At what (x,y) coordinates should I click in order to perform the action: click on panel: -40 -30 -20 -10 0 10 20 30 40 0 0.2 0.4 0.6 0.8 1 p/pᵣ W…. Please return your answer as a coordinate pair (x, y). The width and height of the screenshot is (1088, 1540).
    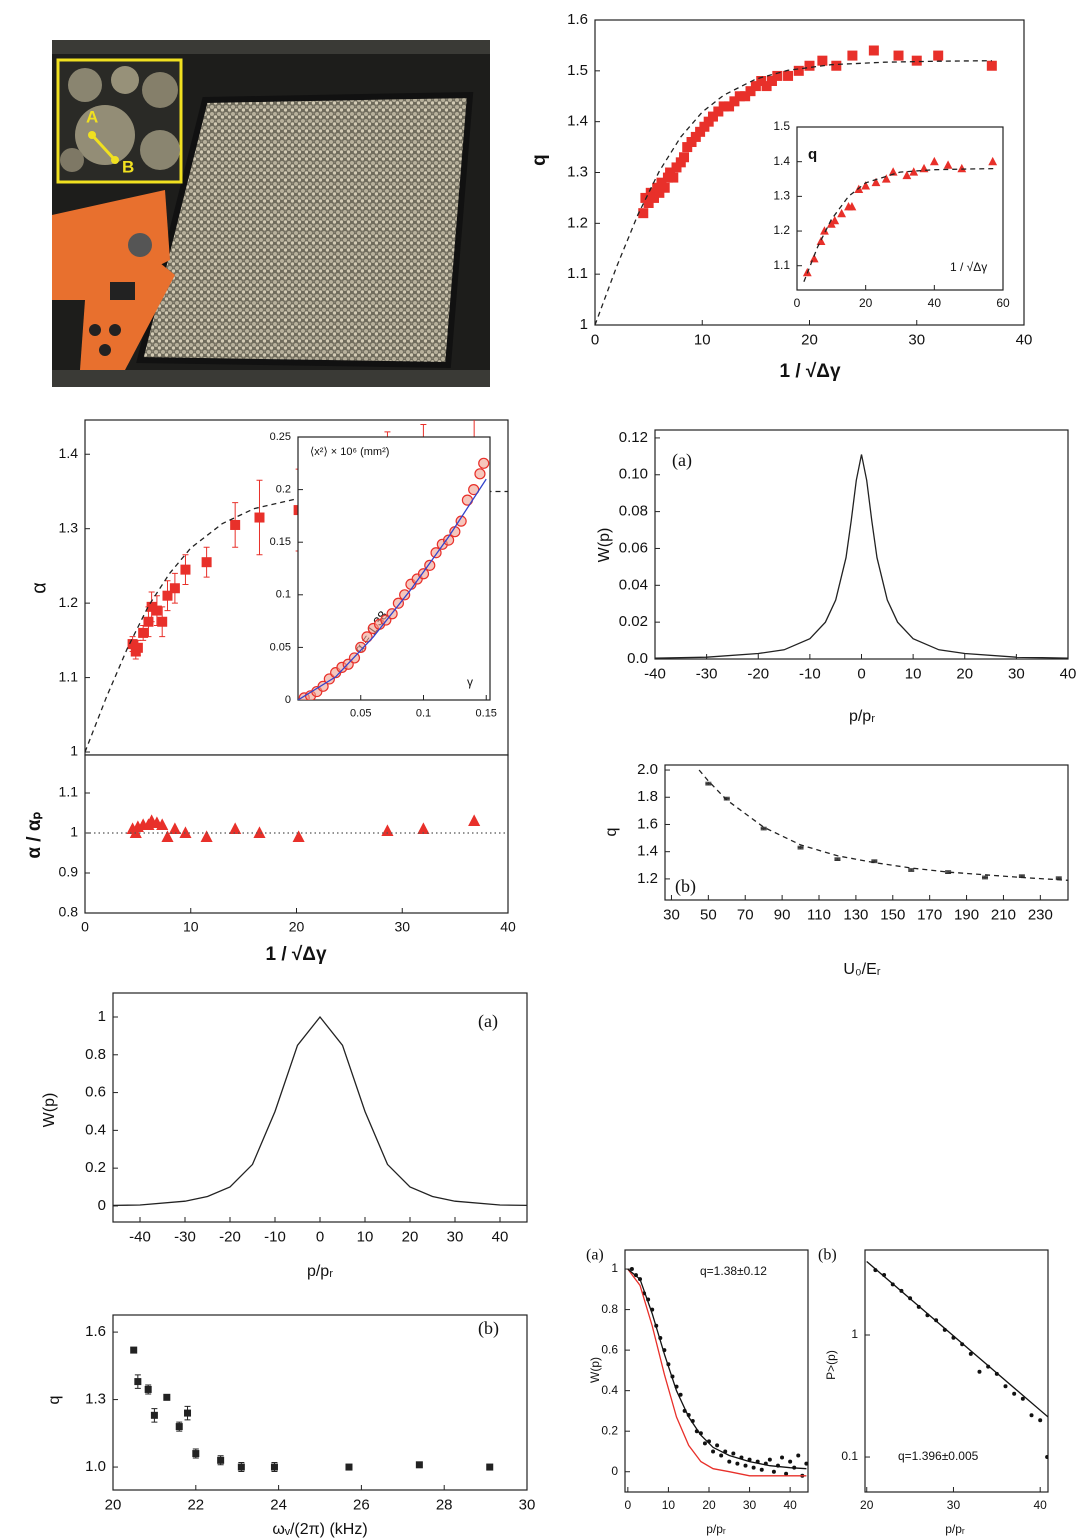
    Looking at the image, I should click on (284, 1136).